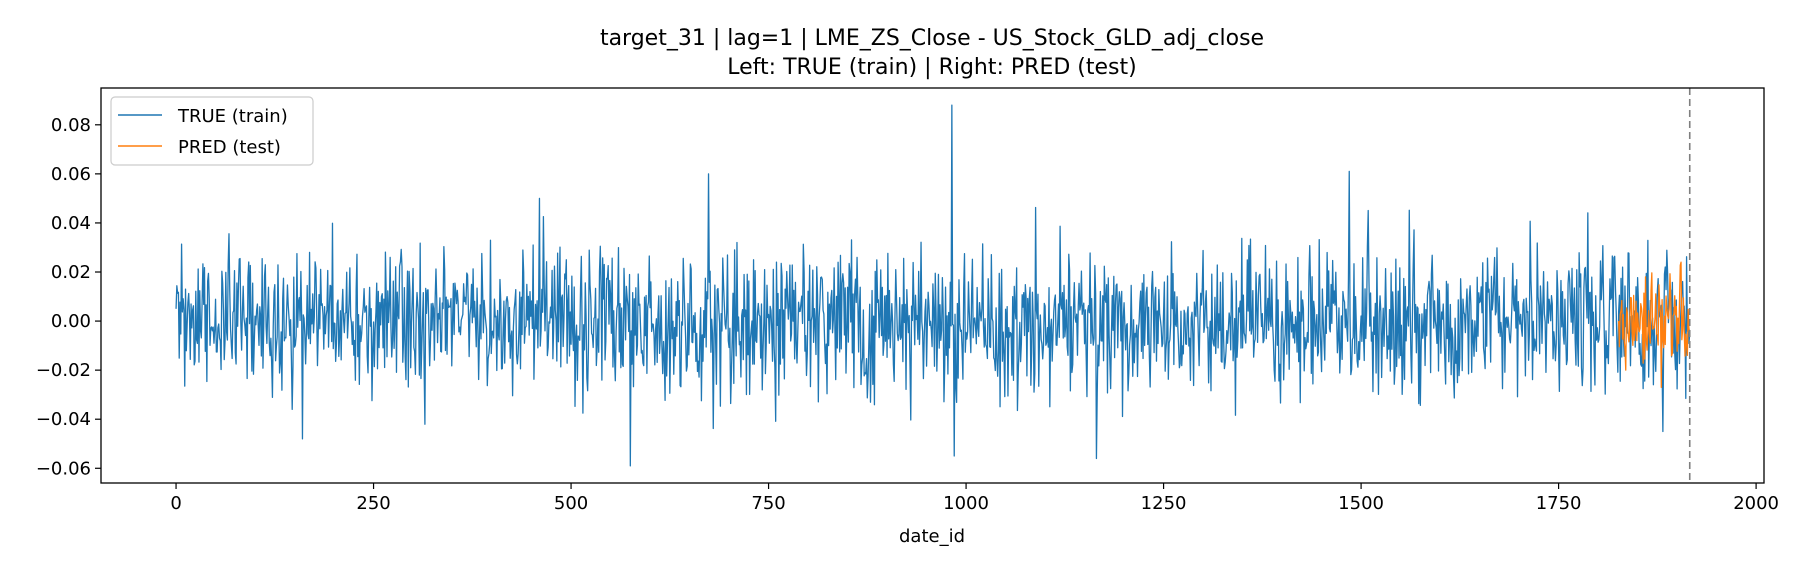 This screenshot has width=1800, height=570. Describe the element at coordinates (571, 503) in the screenshot. I see `x-tick-label: 500` at that location.